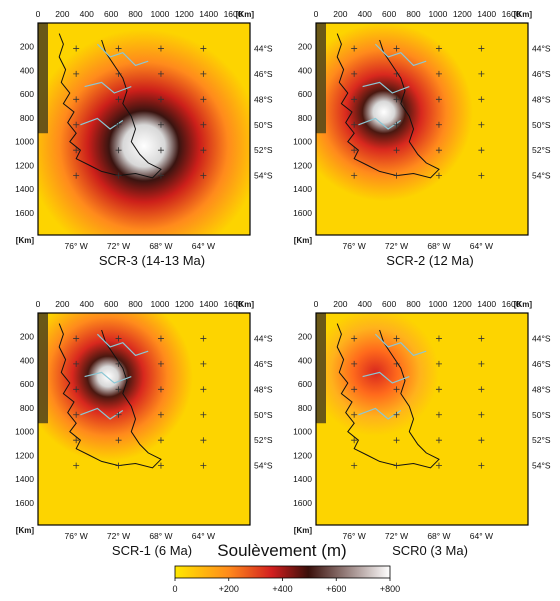  I want to click on x-tick-label: 600, so click(111, 304).